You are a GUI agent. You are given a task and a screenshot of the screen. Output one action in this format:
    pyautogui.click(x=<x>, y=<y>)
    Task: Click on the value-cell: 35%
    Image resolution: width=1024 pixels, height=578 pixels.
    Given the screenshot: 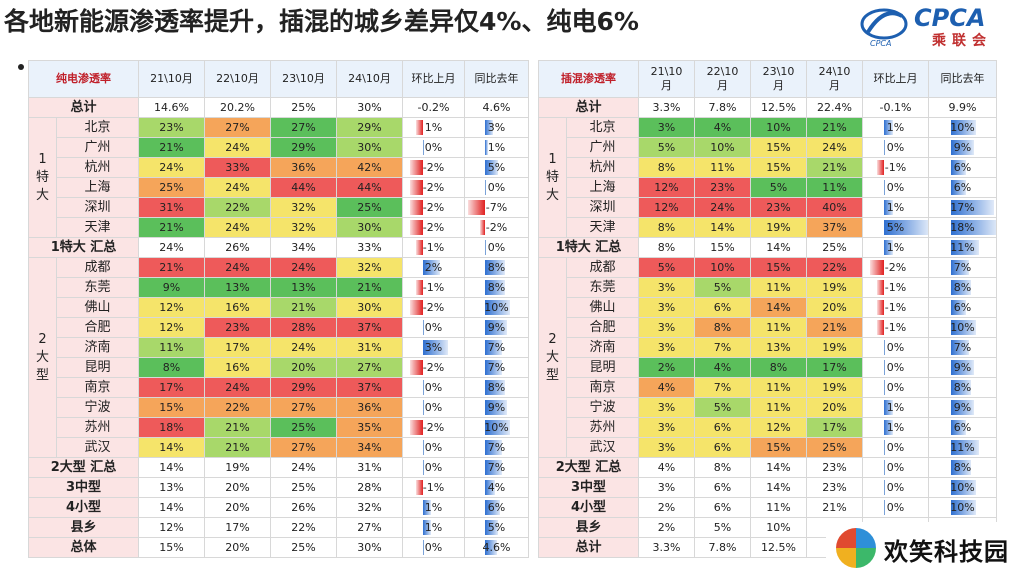 What is the action you would take?
    pyautogui.click(x=369, y=427)
    